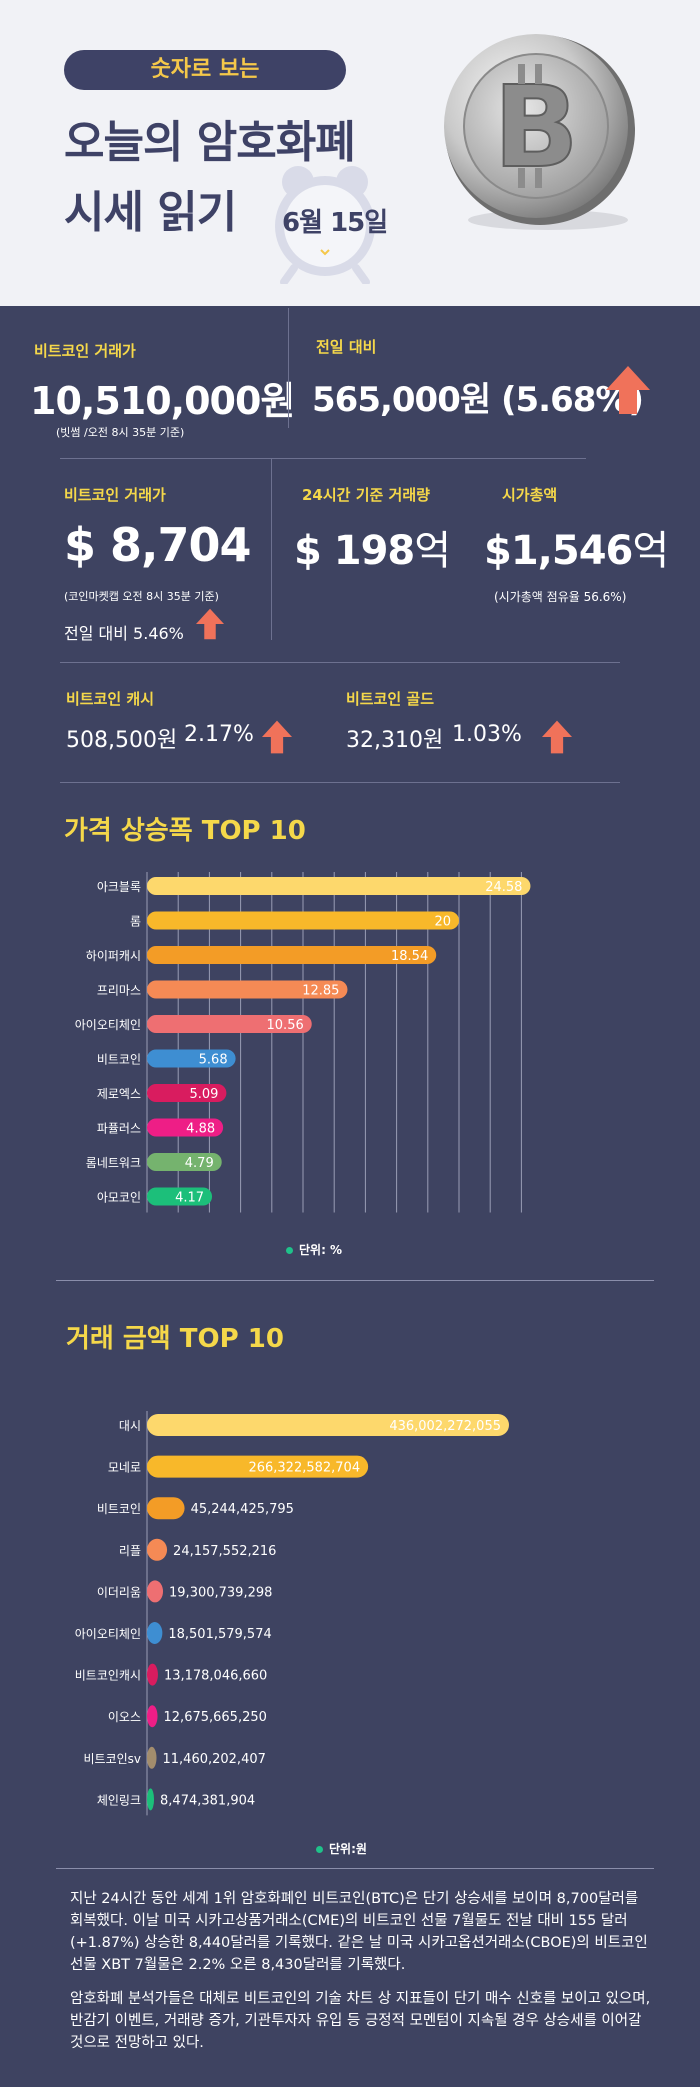 The height and width of the screenshot is (2087, 700). What do you see at coordinates (135, 922) in the screenshot?
I see `category-label: 롬` at bounding box center [135, 922].